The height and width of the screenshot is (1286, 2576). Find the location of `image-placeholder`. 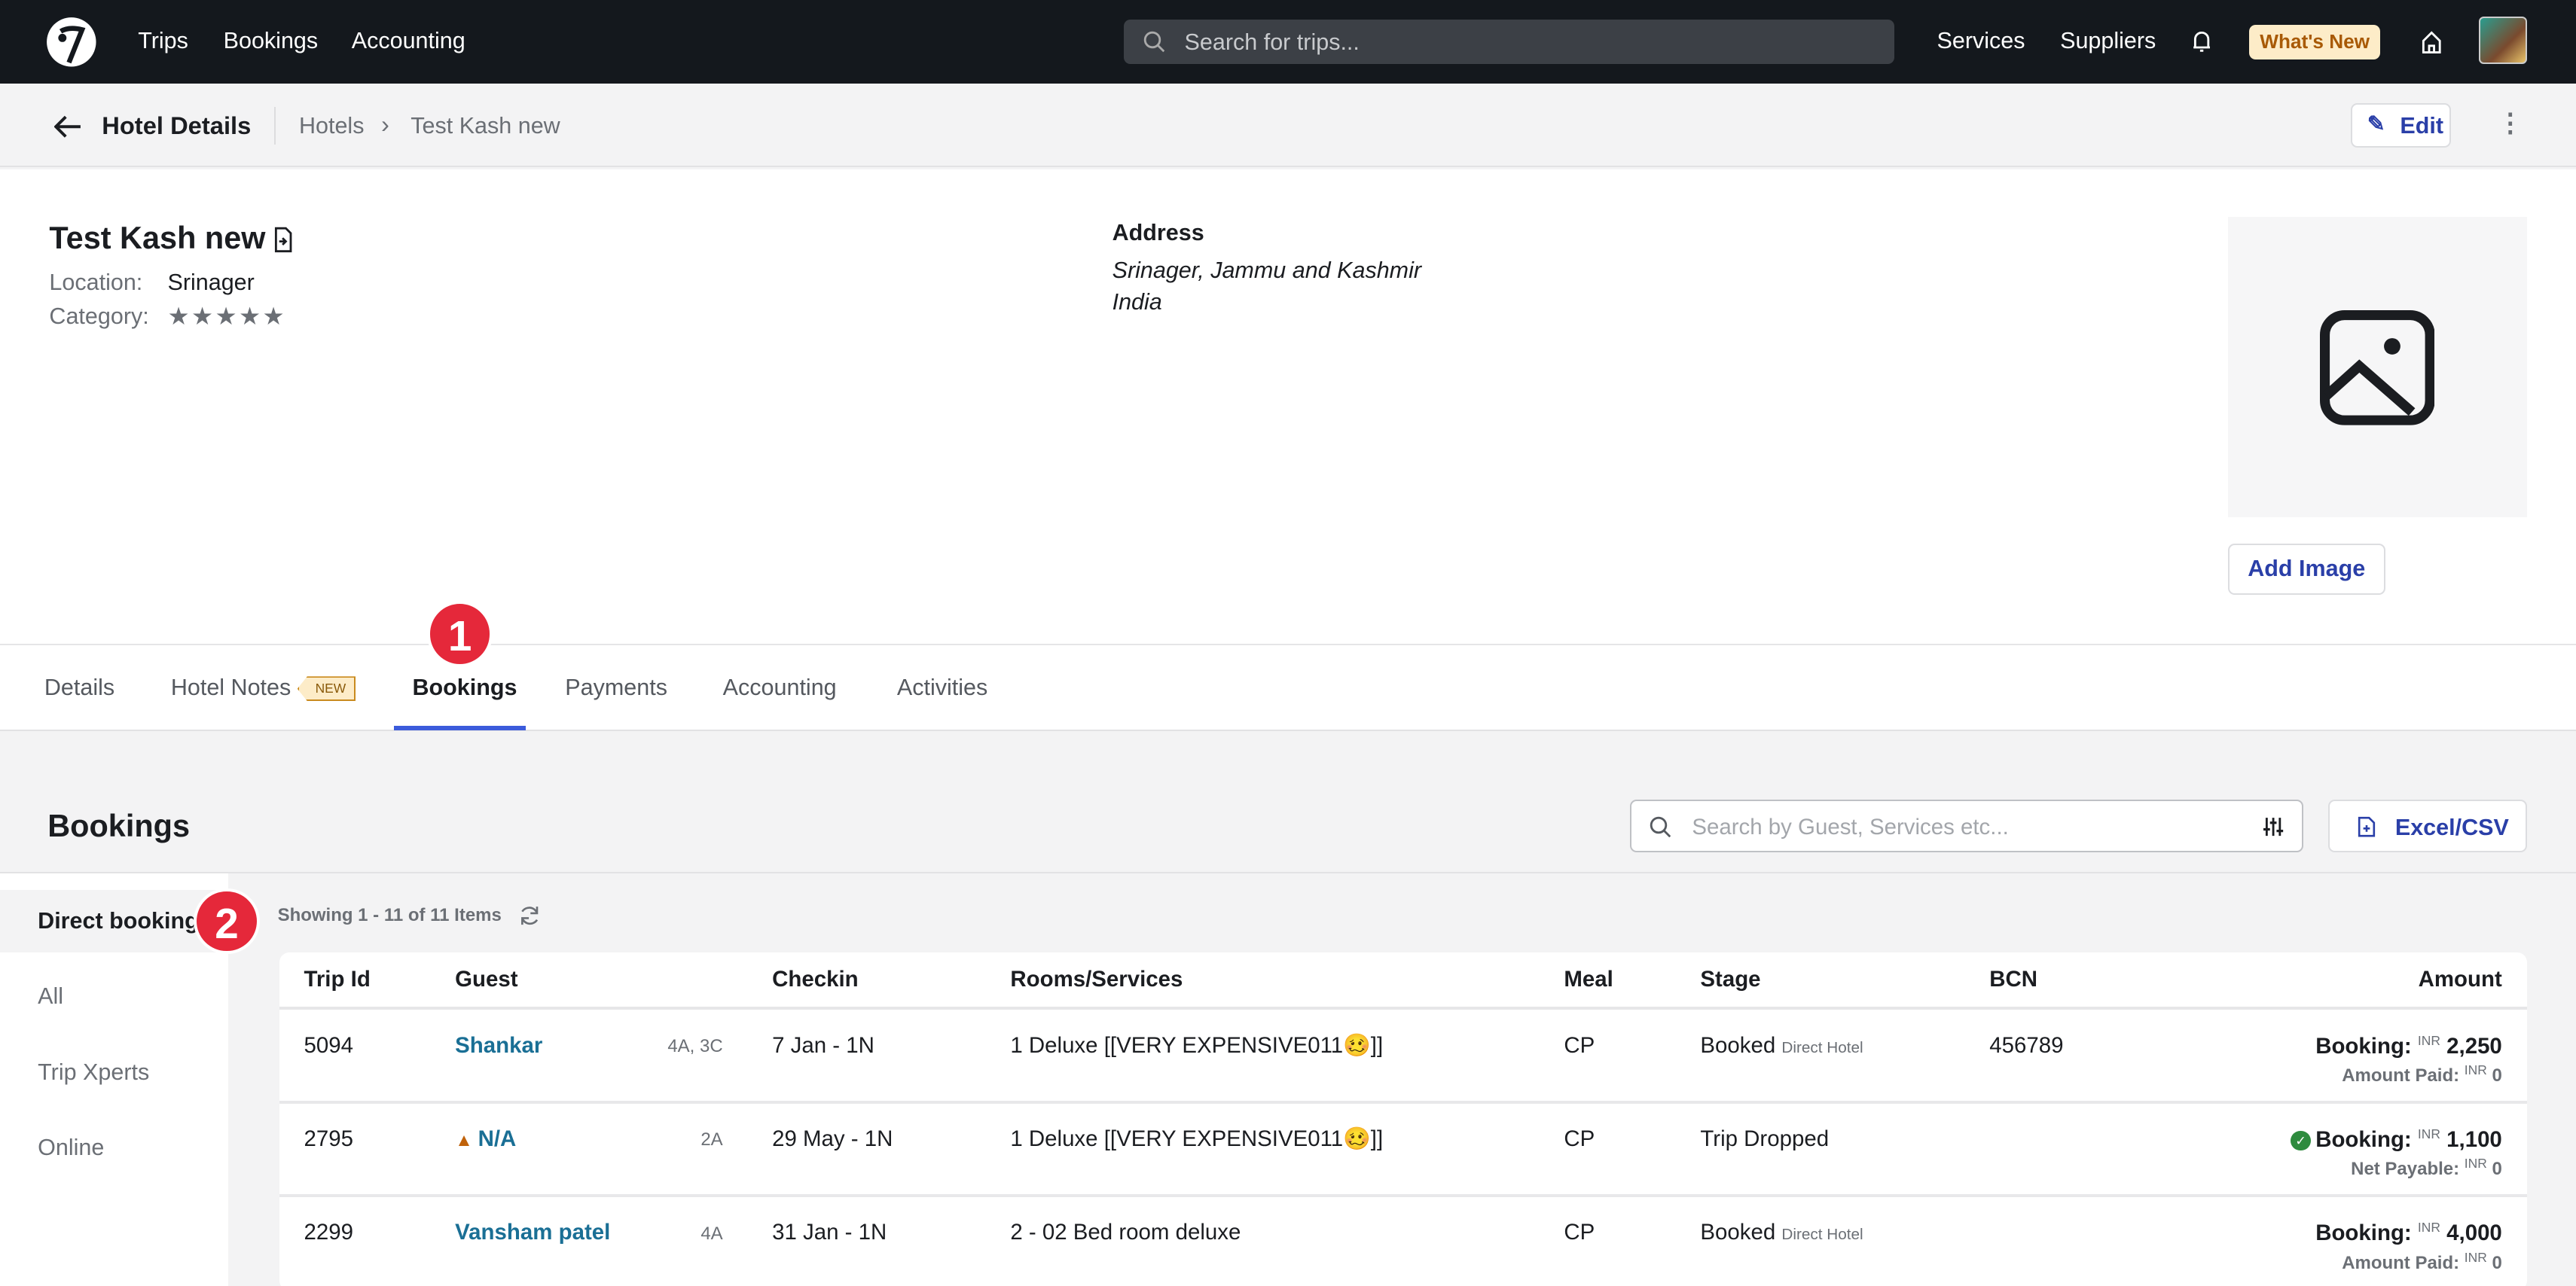

image-placeholder is located at coordinates (2377, 367).